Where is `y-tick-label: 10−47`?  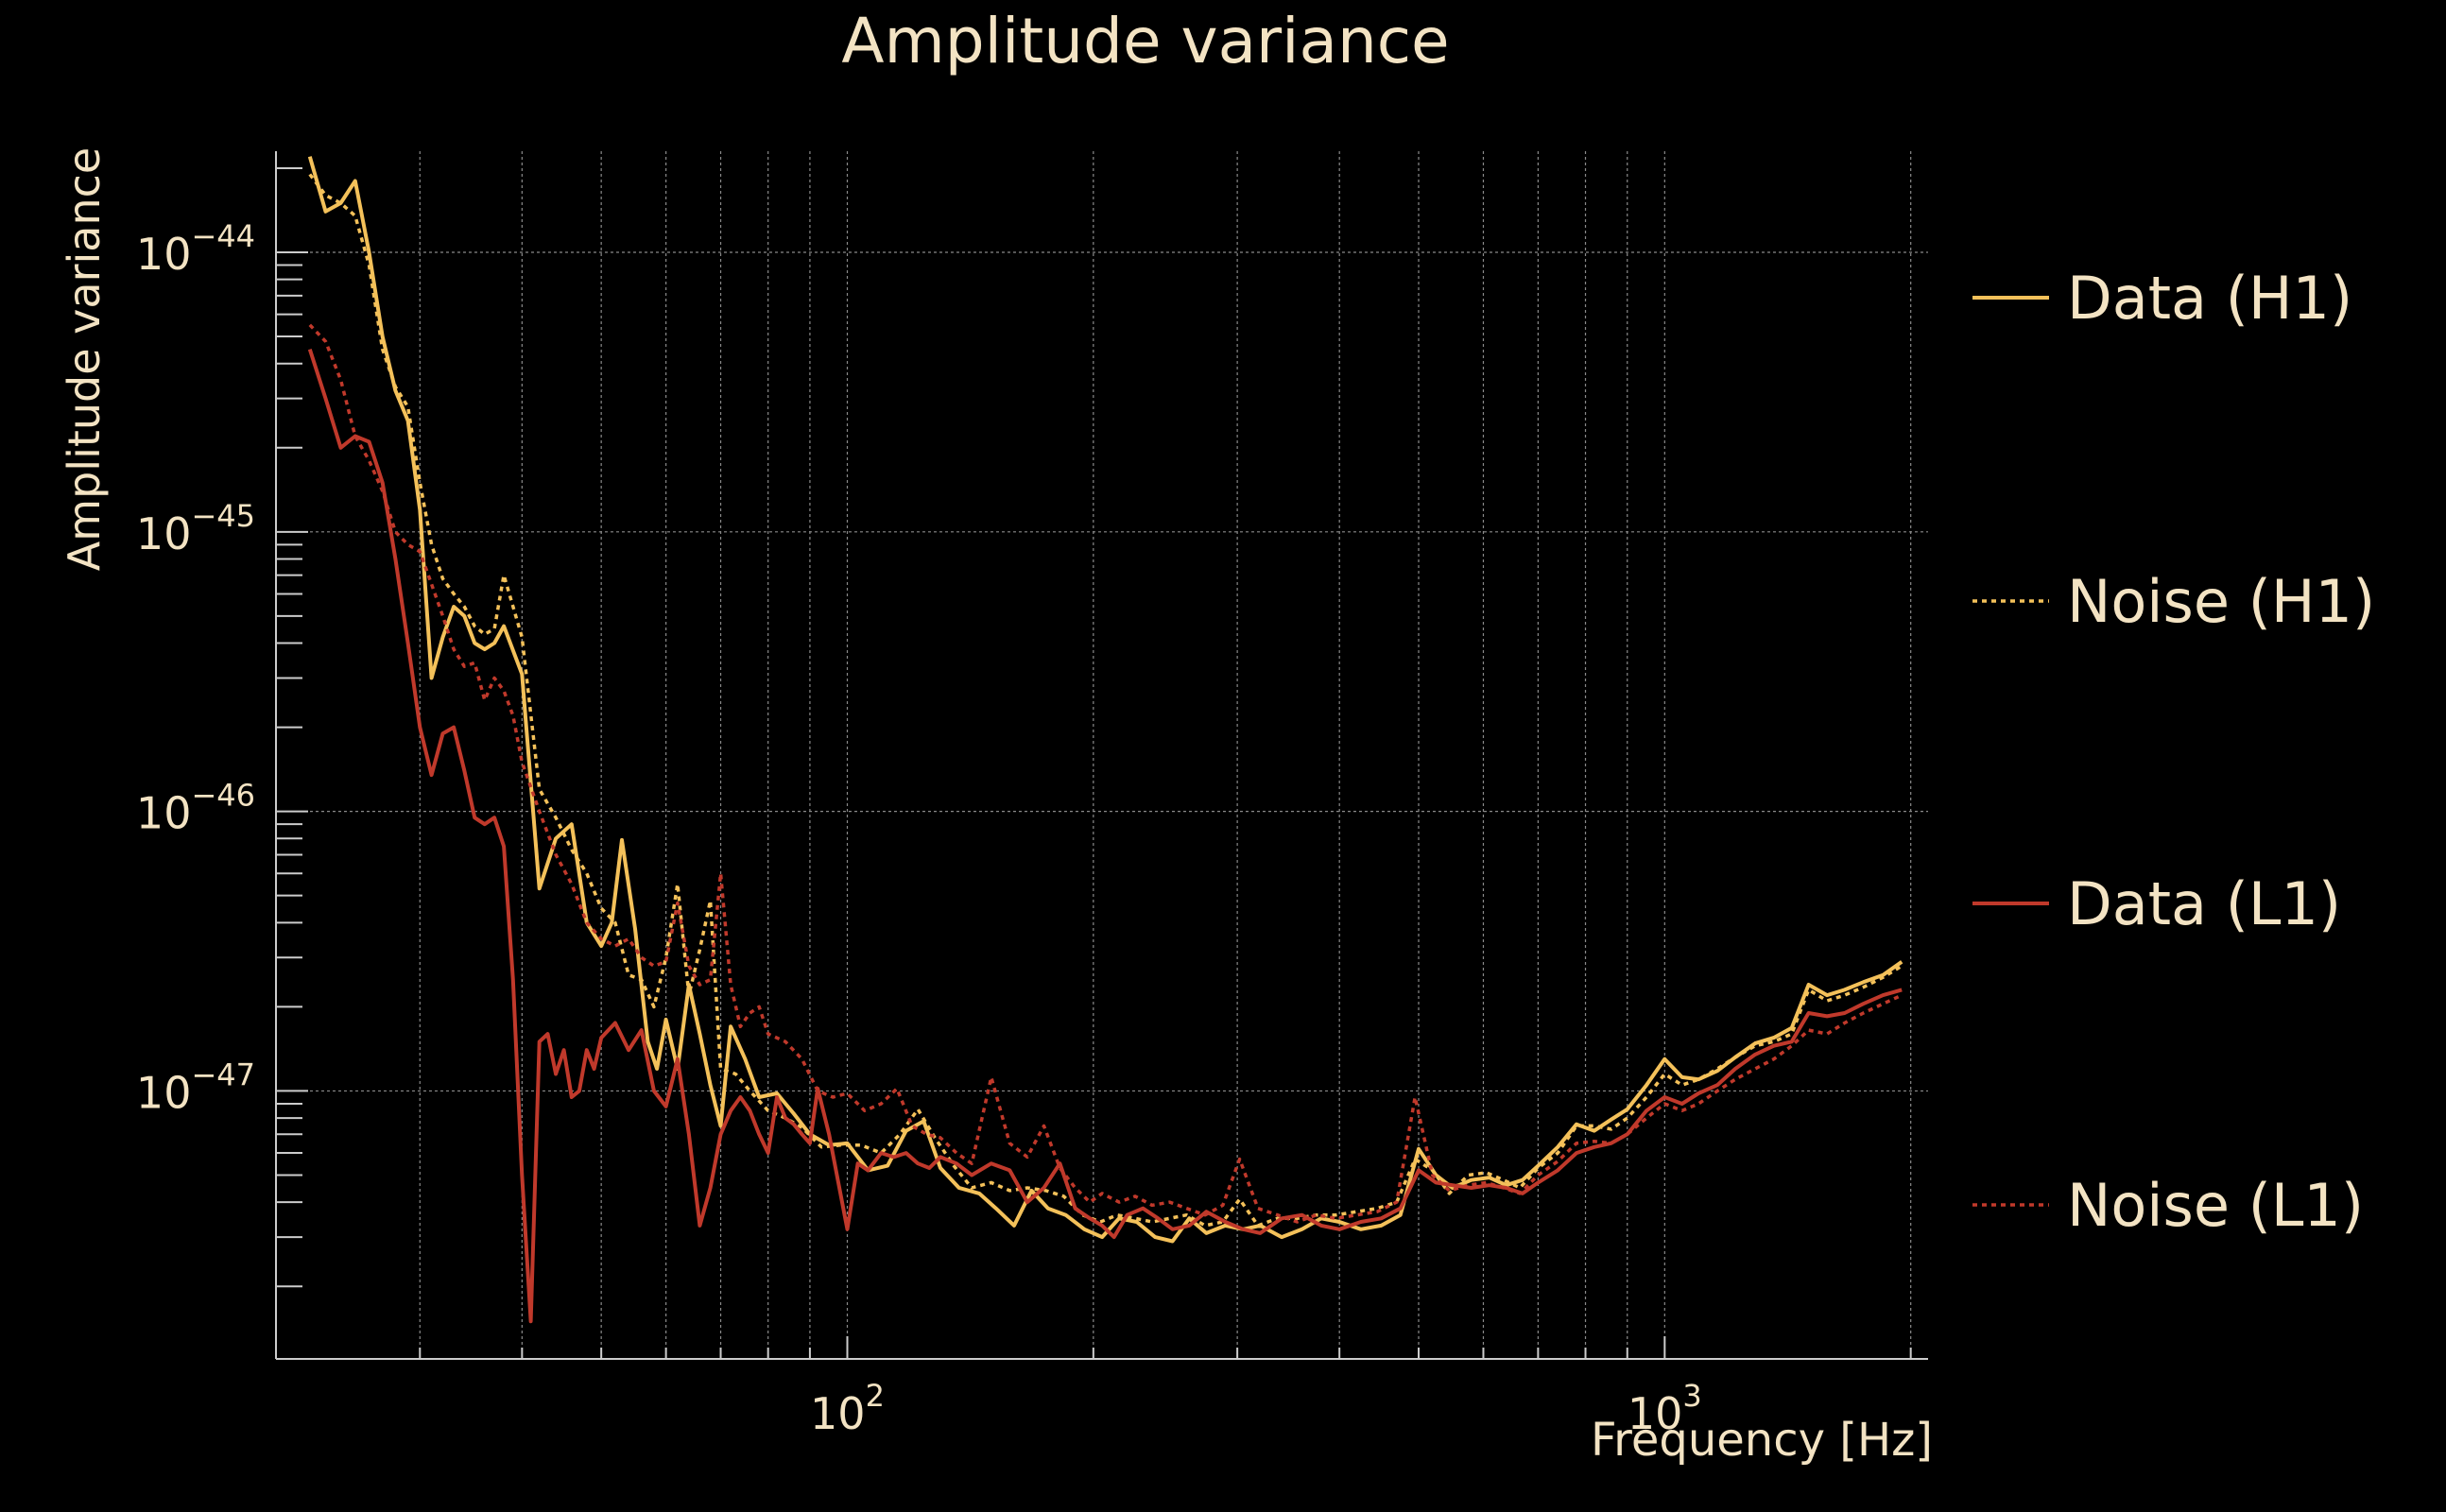
y-tick-label: 10−47 is located at coordinates (195, 1087).